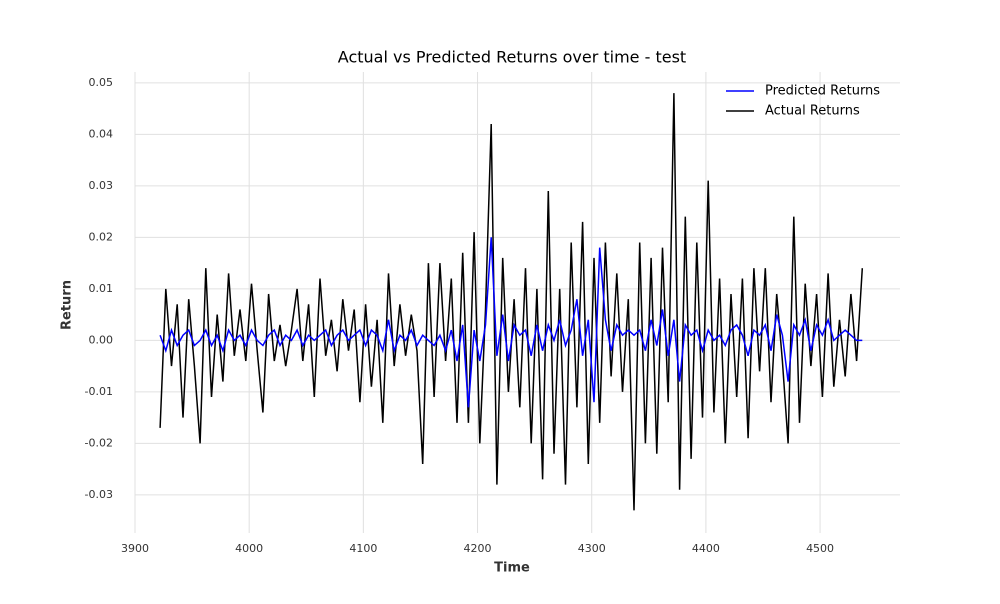  Describe the element at coordinates (101, 339) in the screenshot. I see `y-tick-label: 0.00` at that location.